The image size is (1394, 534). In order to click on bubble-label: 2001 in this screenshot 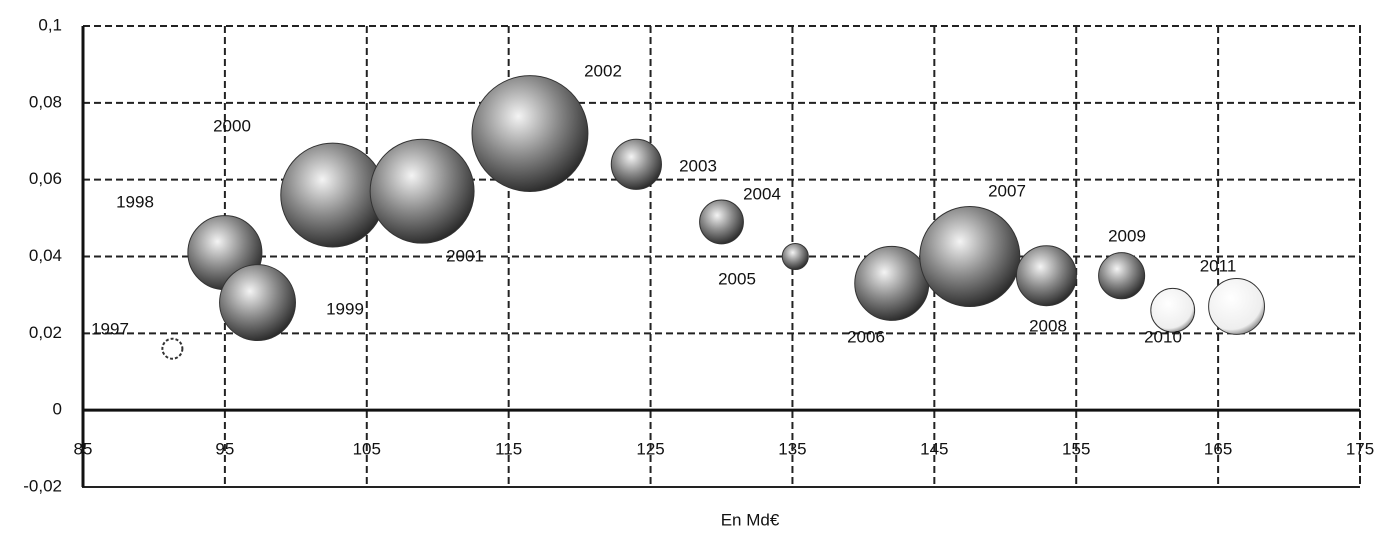, I will do `click(465, 255)`.